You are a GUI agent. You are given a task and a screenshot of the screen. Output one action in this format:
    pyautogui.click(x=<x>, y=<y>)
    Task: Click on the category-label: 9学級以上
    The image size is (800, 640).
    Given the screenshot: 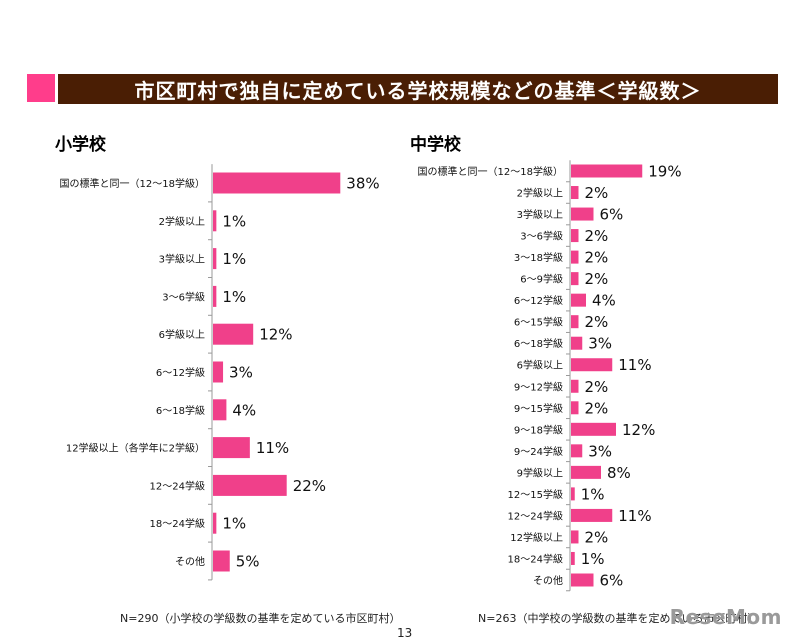 What is the action you would take?
    pyautogui.click(x=540, y=472)
    